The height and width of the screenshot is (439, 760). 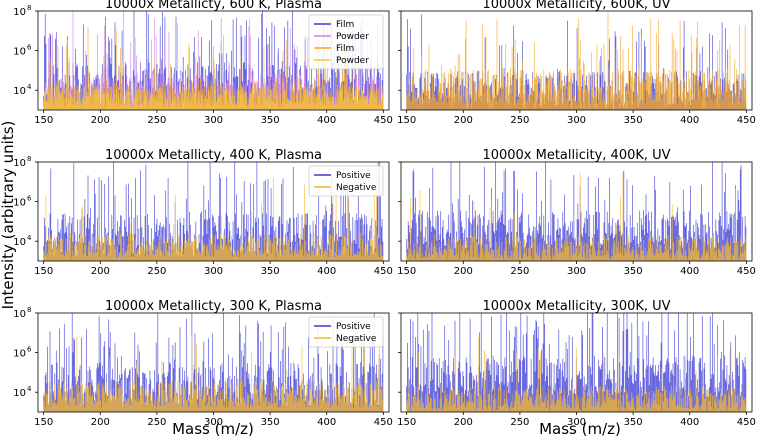 I want to click on panel-title: 10000x Metallicty, 300 K, Plasma, so click(x=213, y=306).